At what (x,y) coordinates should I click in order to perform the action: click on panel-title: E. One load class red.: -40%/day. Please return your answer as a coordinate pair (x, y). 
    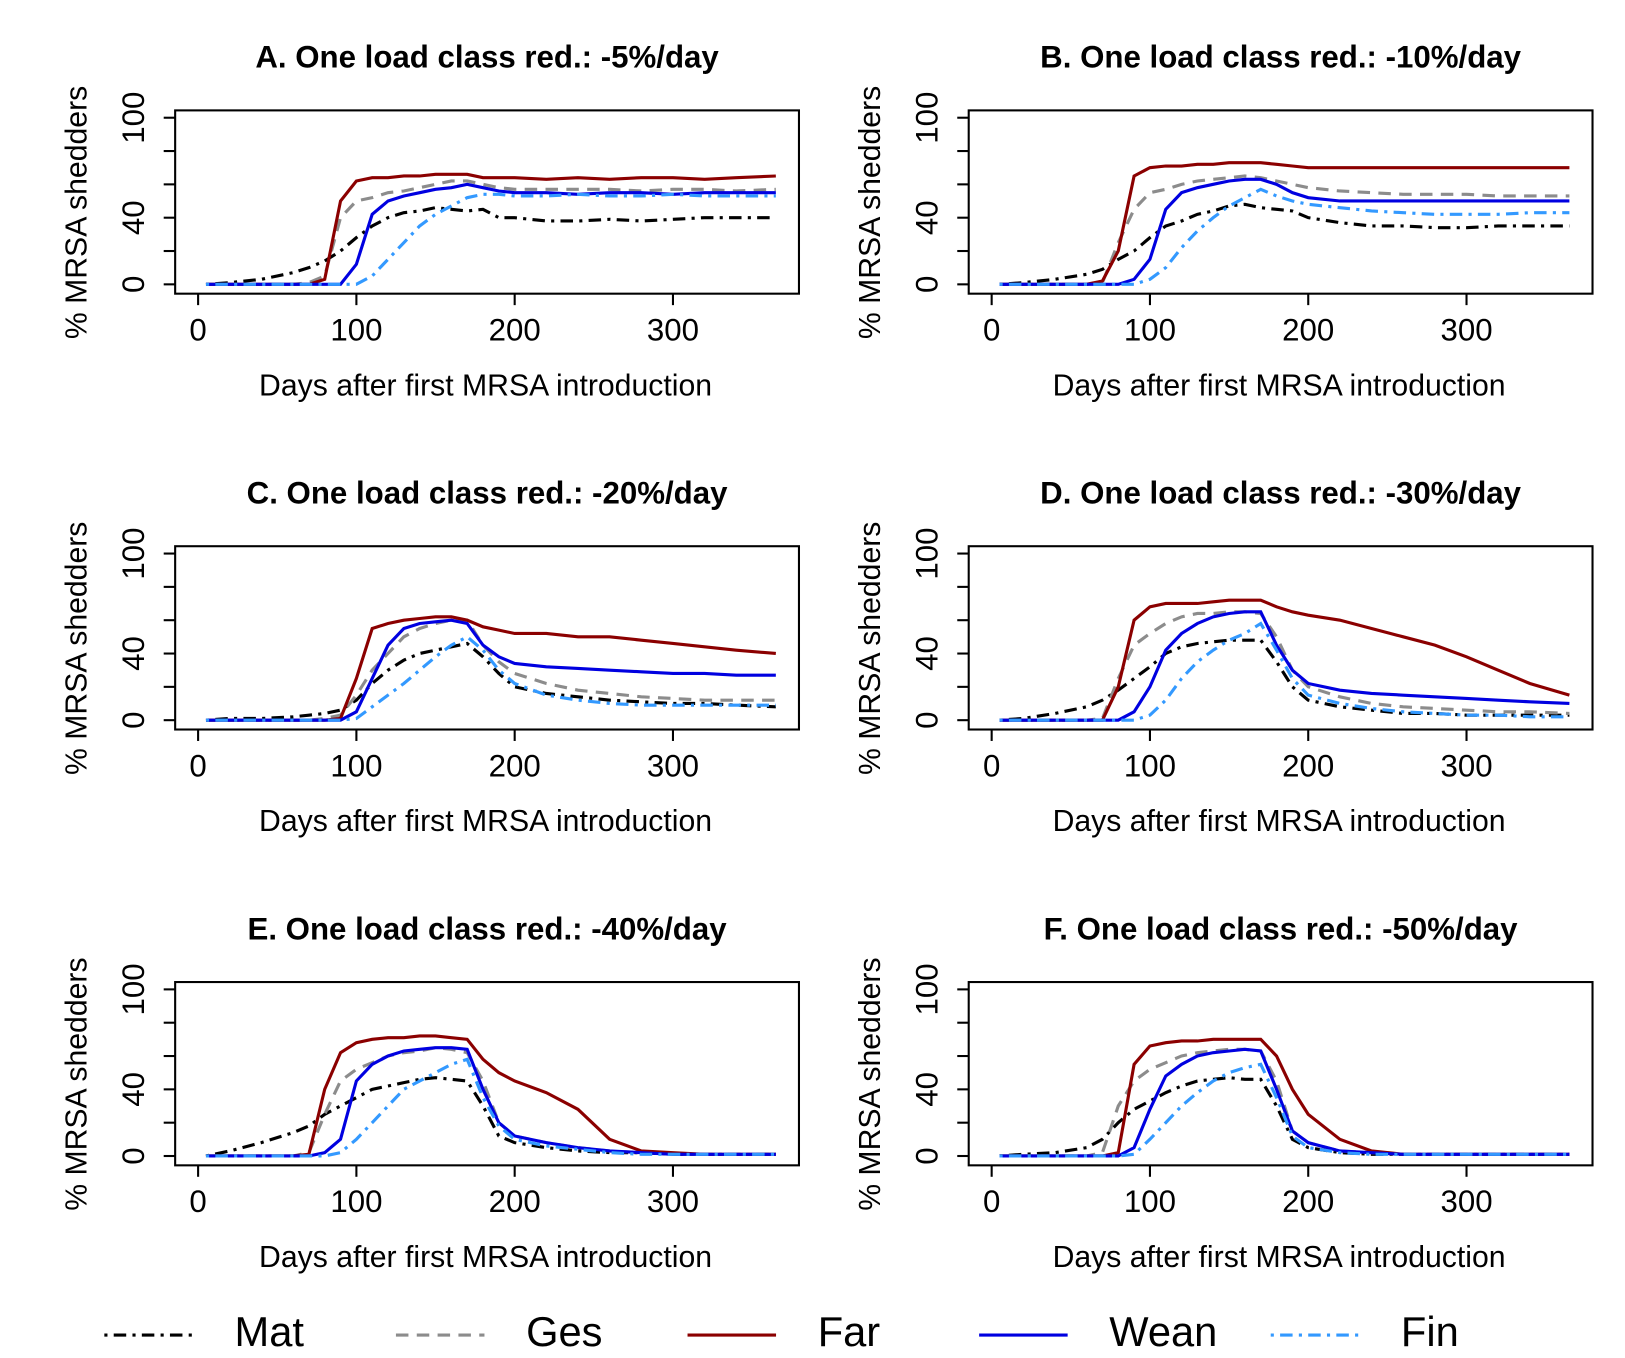
    Looking at the image, I should click on (487, 928).